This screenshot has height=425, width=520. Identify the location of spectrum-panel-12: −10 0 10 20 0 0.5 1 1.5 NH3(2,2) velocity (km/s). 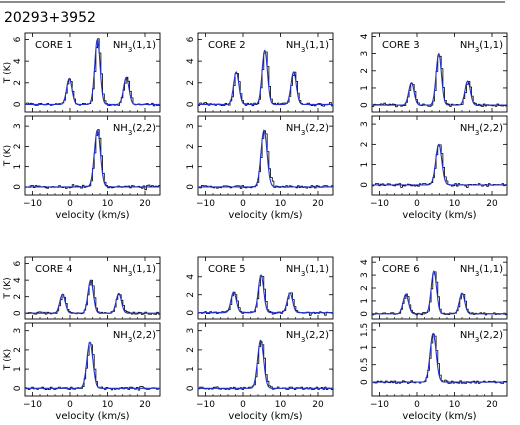
(434, 372).